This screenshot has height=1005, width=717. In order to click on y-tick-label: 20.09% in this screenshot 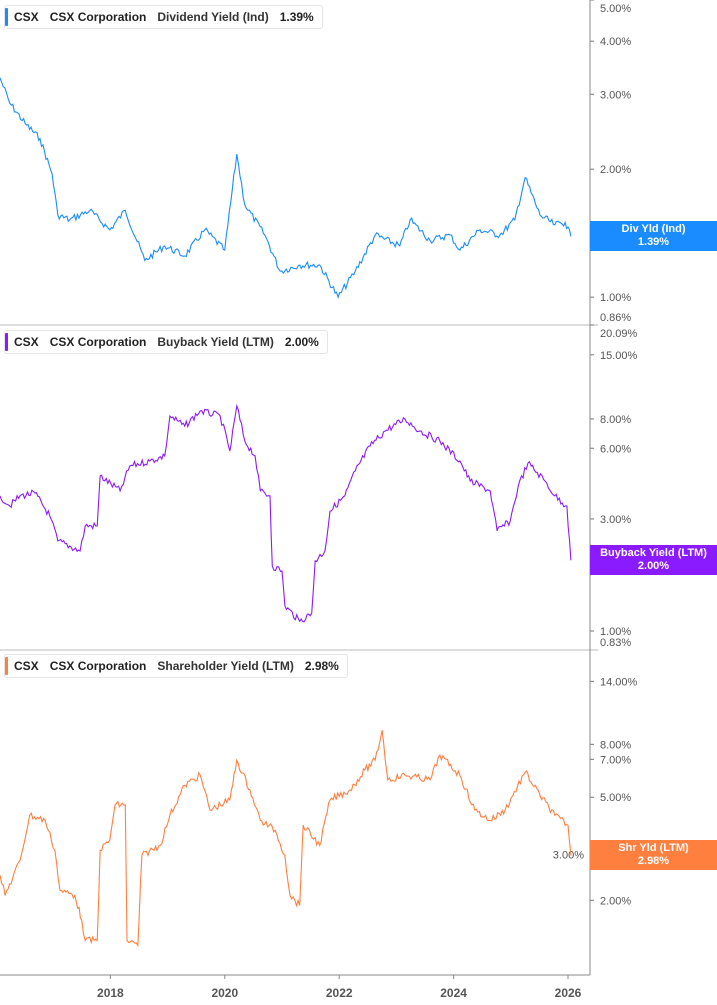, I will do `click(619, 334)`.